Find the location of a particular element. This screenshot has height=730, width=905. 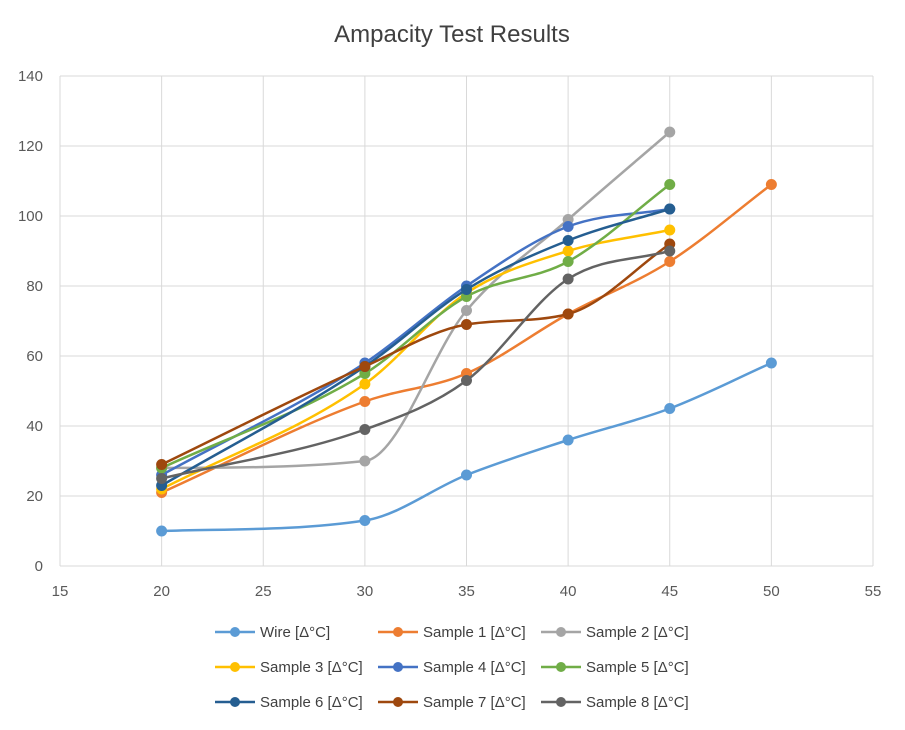

legend-entry: Wire [Δ°C] is located at coordinates (272, 632).